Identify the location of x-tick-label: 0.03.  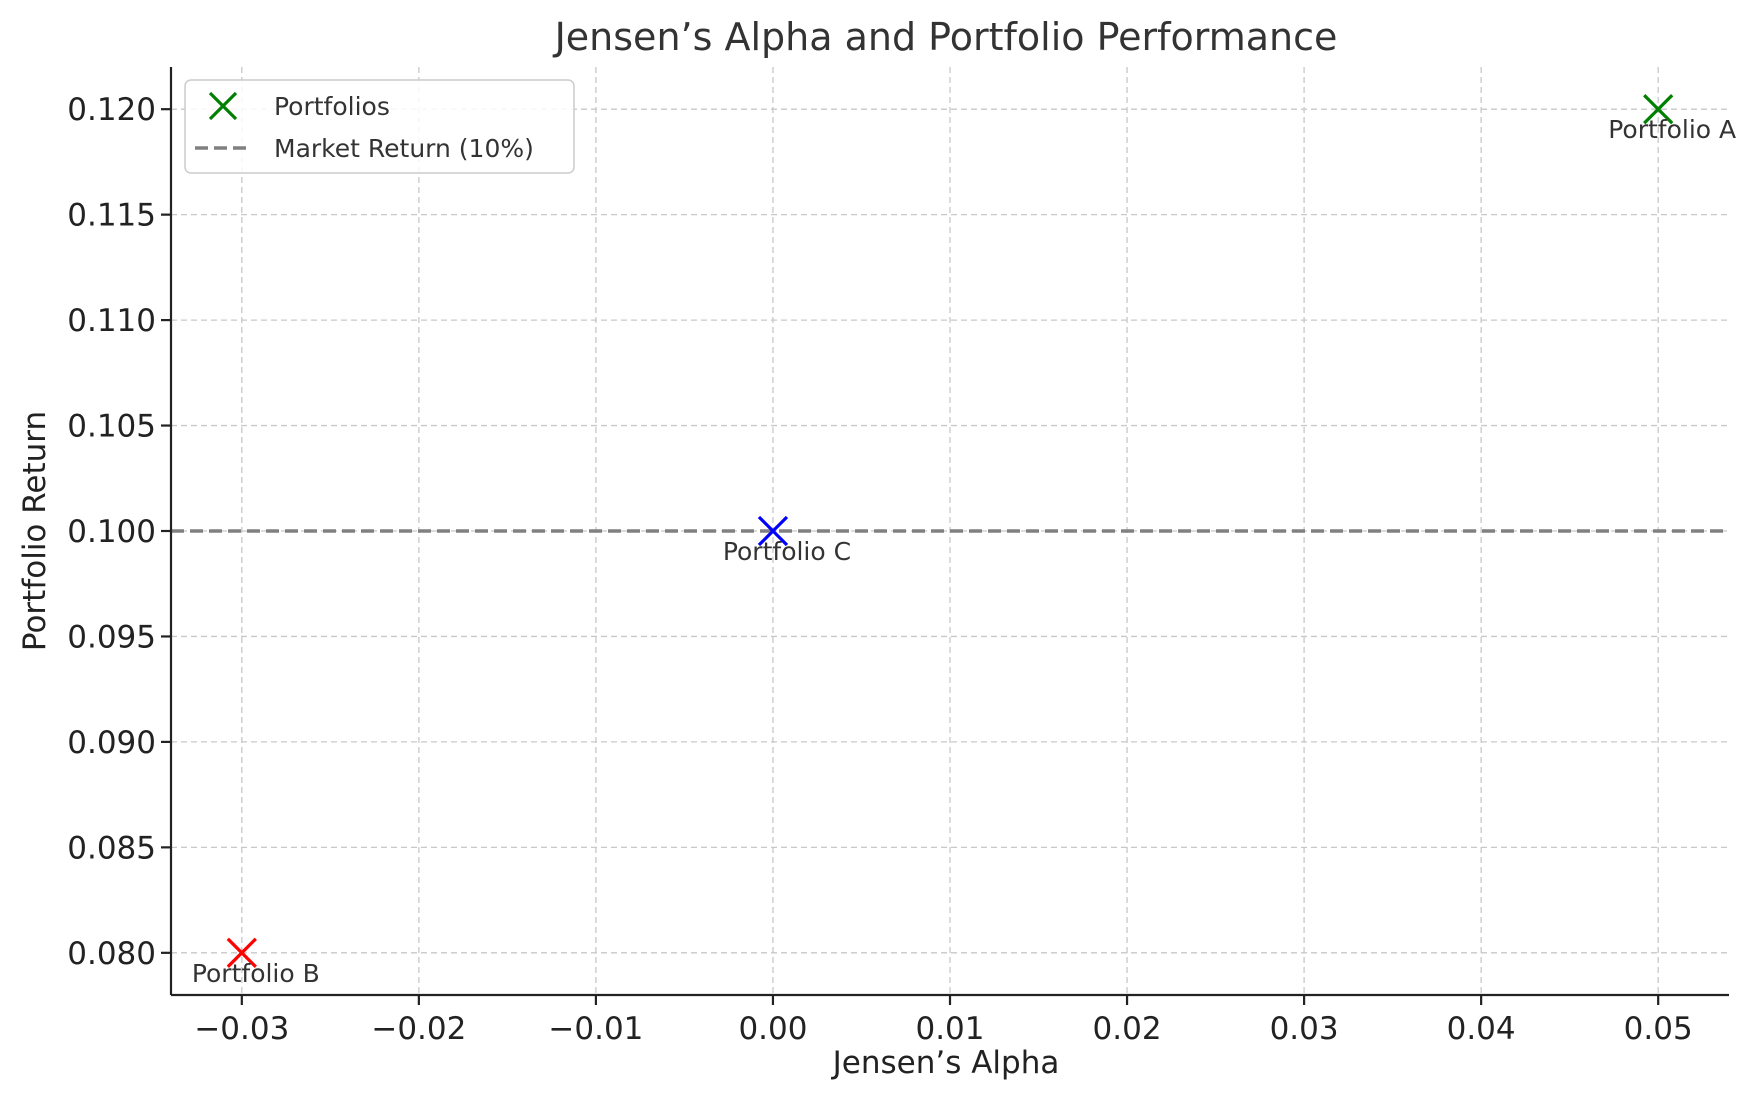
(1304, 1029).